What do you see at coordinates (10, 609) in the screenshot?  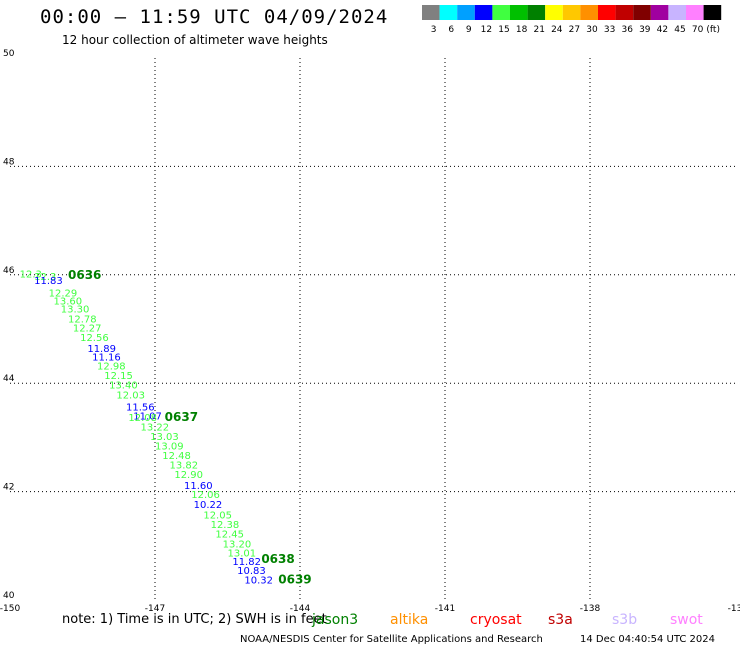 I see `x-tick-label: -150` at bounding box center [10, 609].